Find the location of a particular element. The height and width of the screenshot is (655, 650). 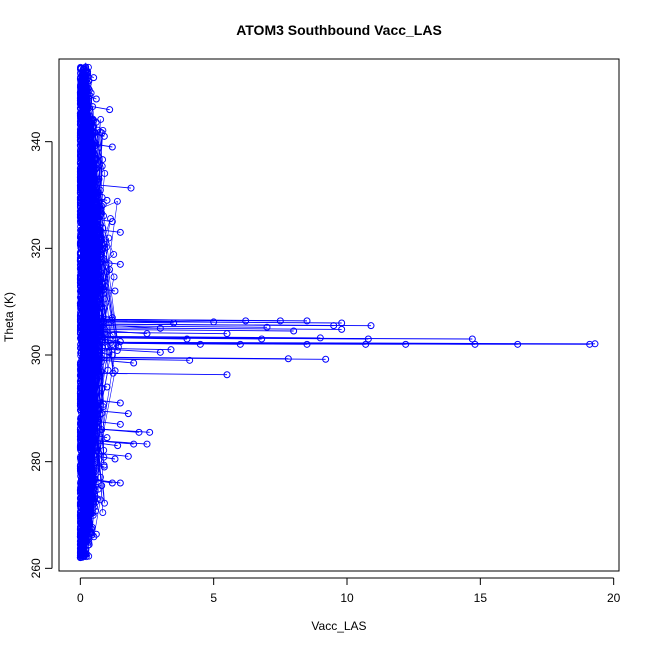

x-tick-label: 15 is located at coordinates (481, 598).